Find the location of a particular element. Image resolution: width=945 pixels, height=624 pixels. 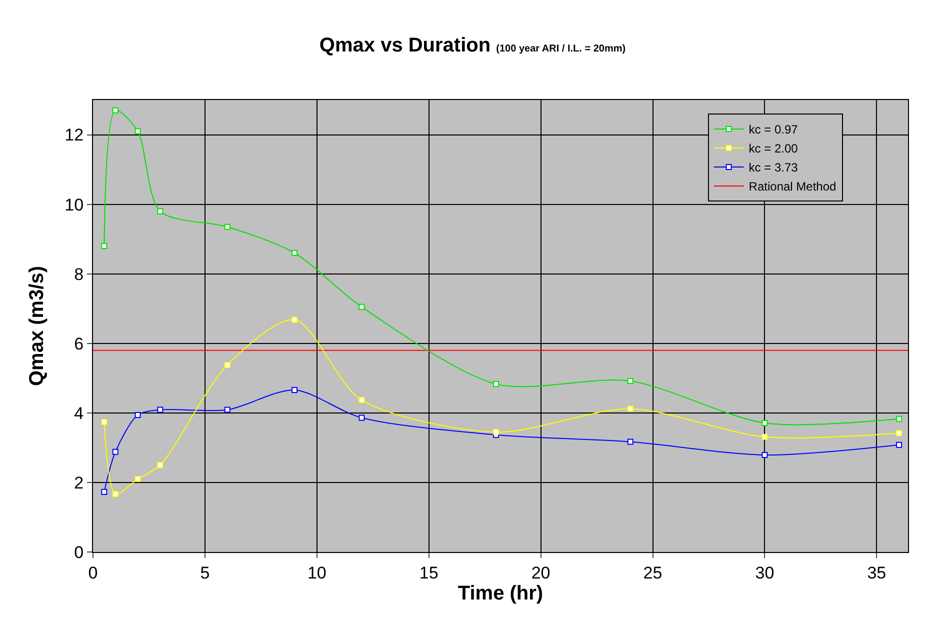

x-tick-label: 15 is located at coordinates (428, 572).